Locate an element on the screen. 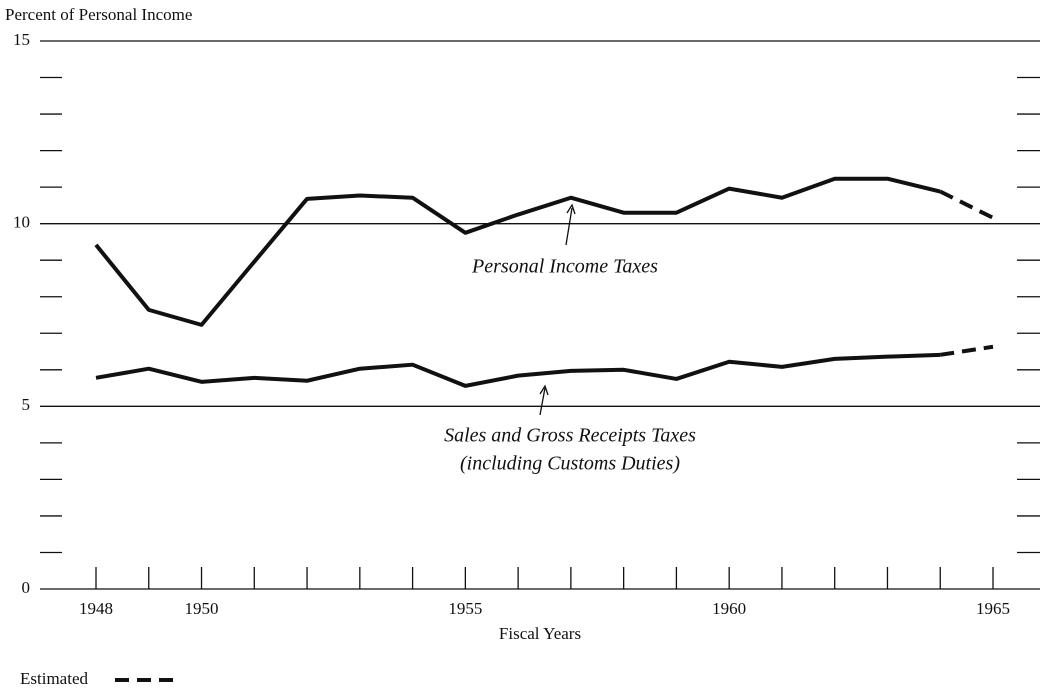  x-tick-label: 1950 is located at coordinates (202, 608).